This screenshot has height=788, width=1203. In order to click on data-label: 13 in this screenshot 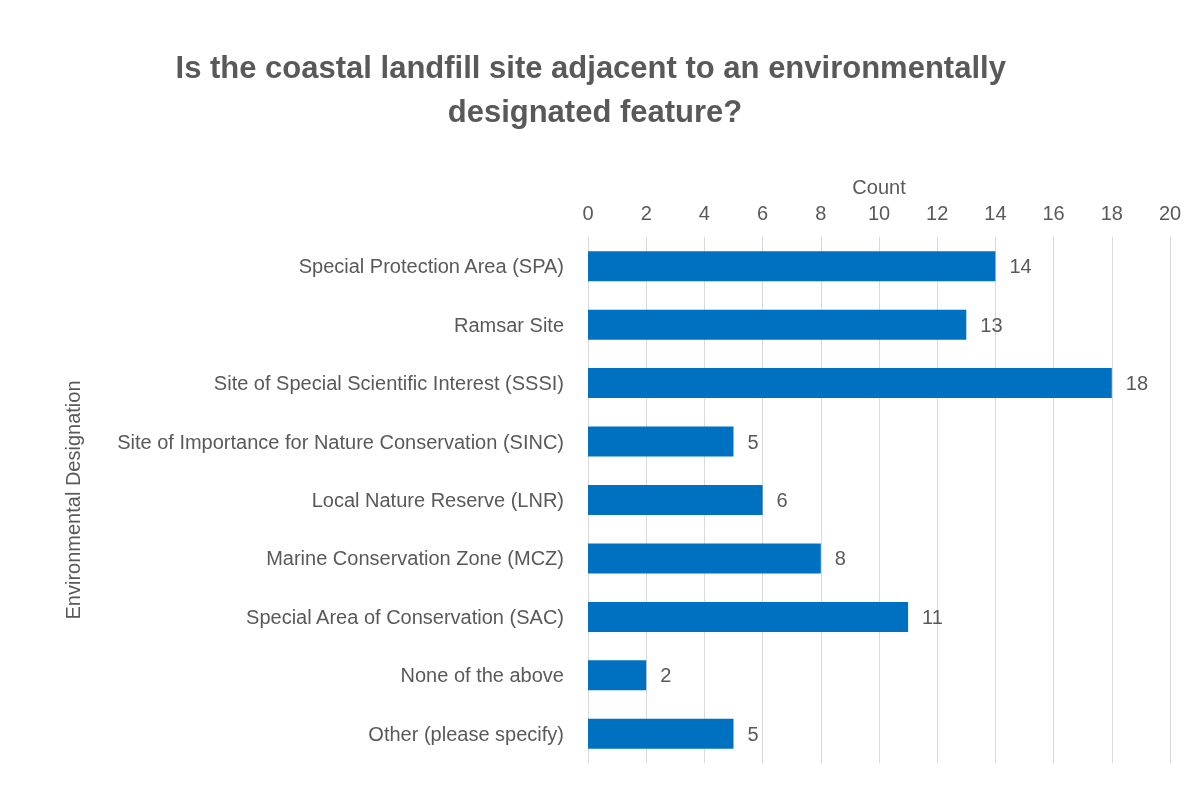, I will do `click(991, 324)`.